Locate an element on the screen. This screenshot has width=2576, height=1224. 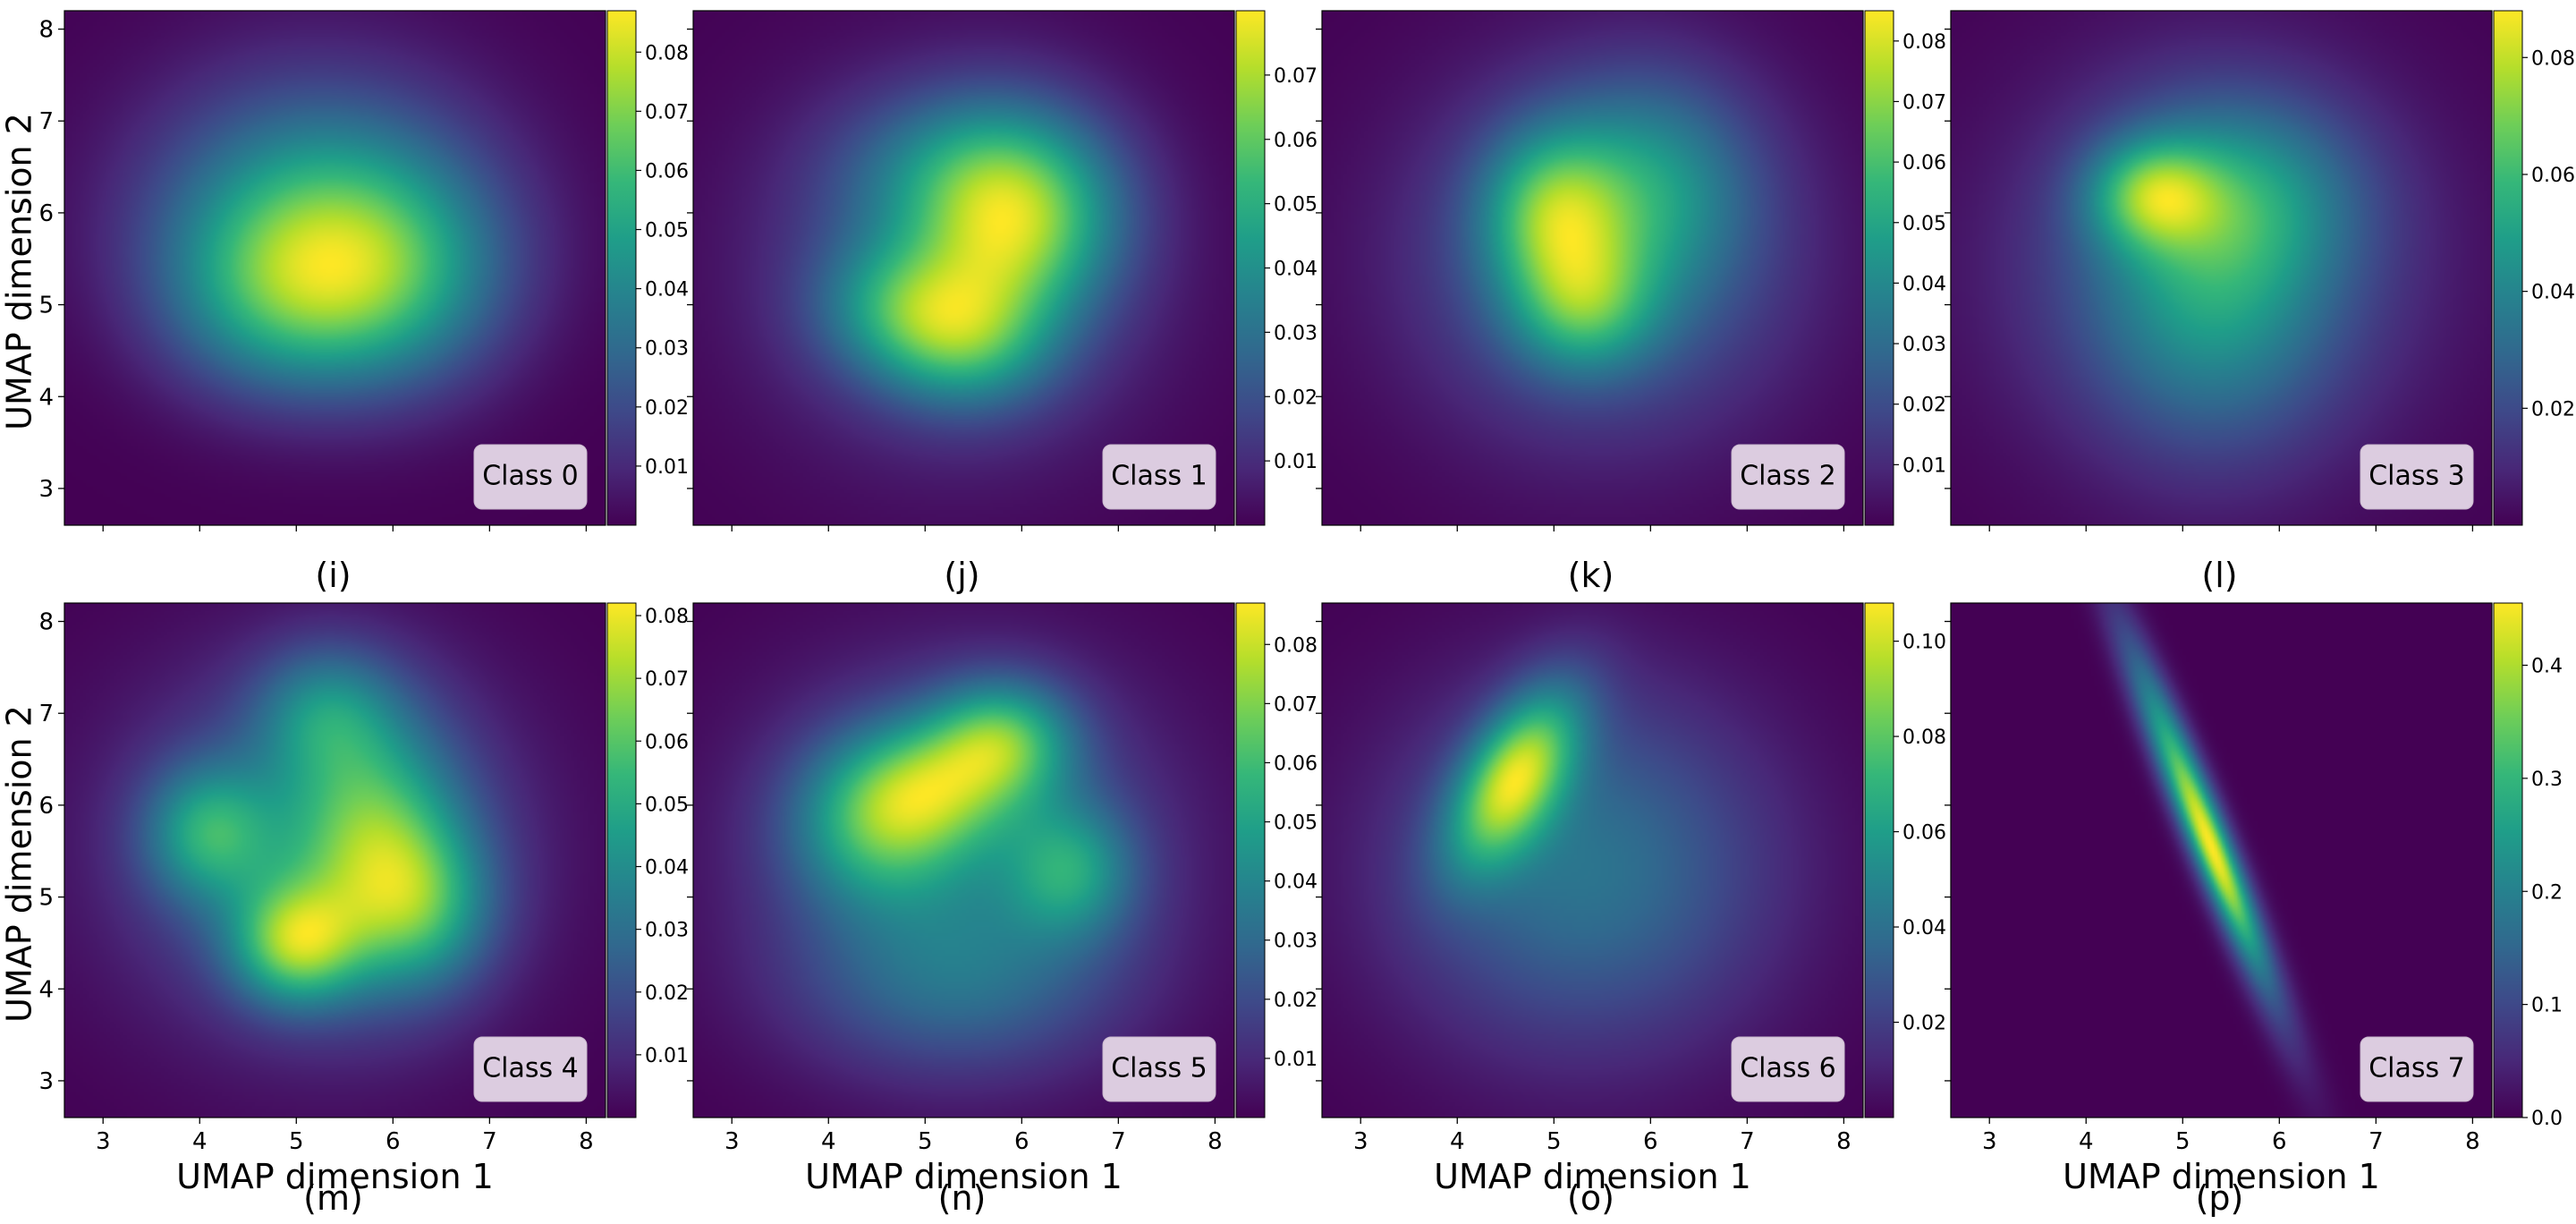
panel-letter: (o) is located at coordinates (1590, 1198).